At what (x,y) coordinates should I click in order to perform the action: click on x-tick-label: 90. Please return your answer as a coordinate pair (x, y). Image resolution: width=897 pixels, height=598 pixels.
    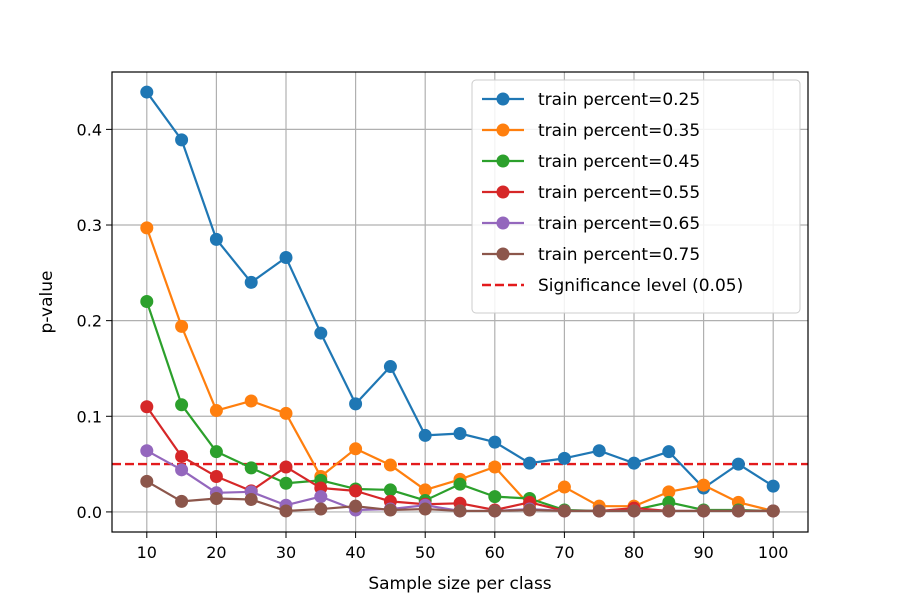
    Looking at the image, I should click on (703, 552).